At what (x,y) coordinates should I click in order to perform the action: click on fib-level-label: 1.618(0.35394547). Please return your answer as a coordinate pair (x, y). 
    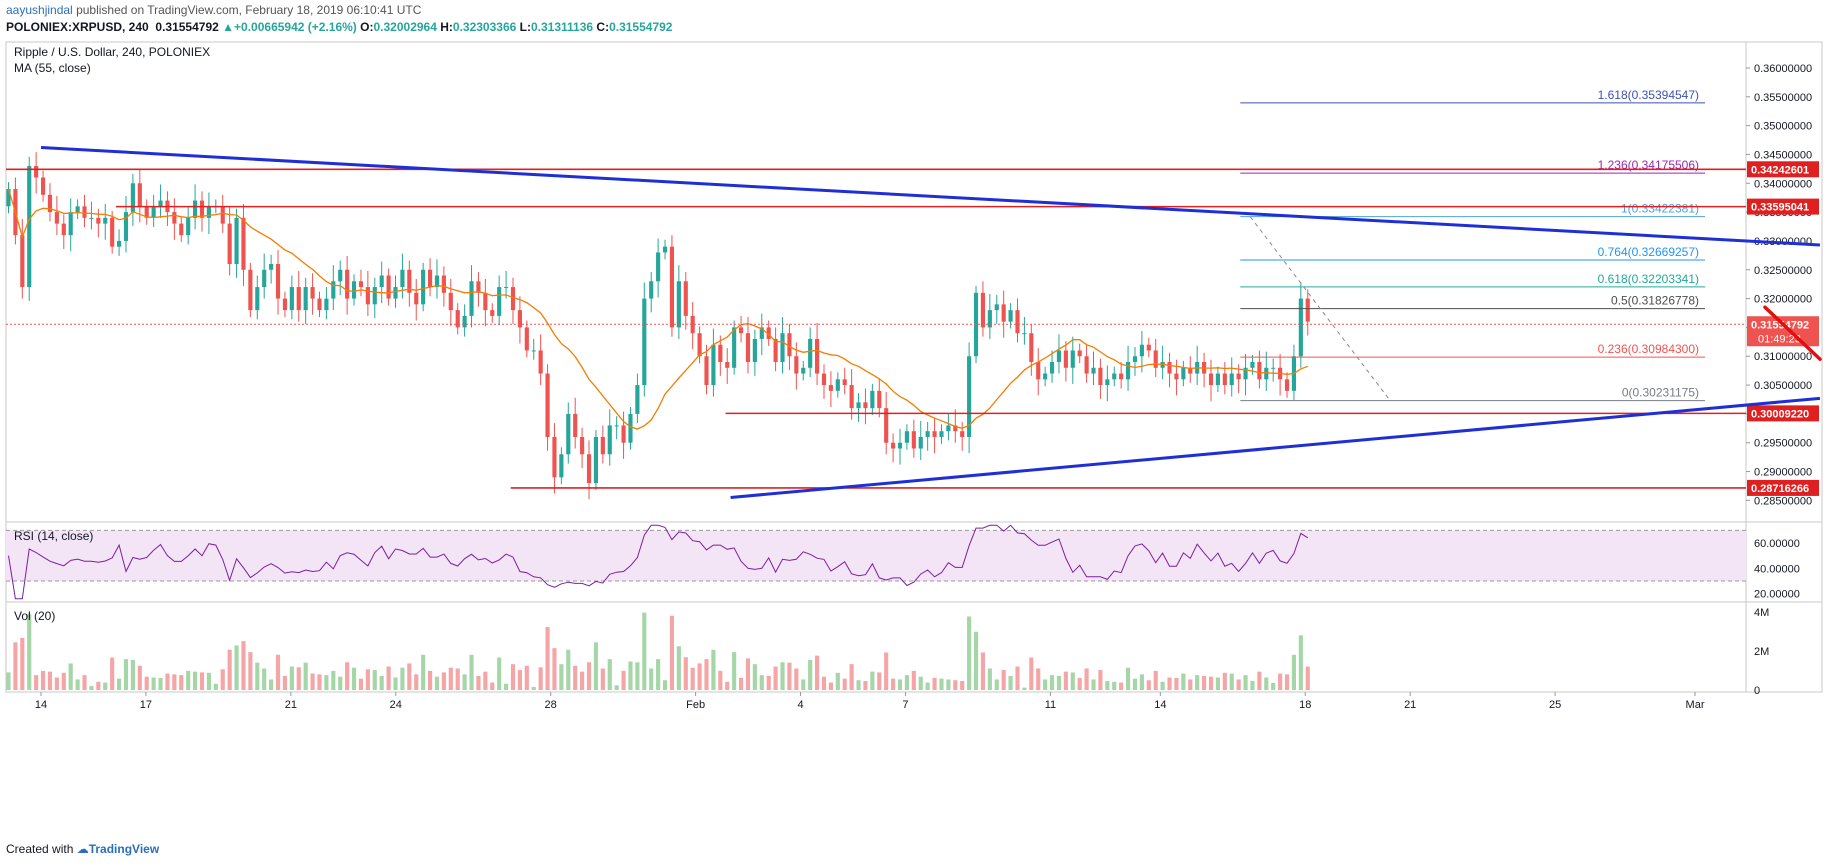
    Looking at the image, I should click on (1648, 95).